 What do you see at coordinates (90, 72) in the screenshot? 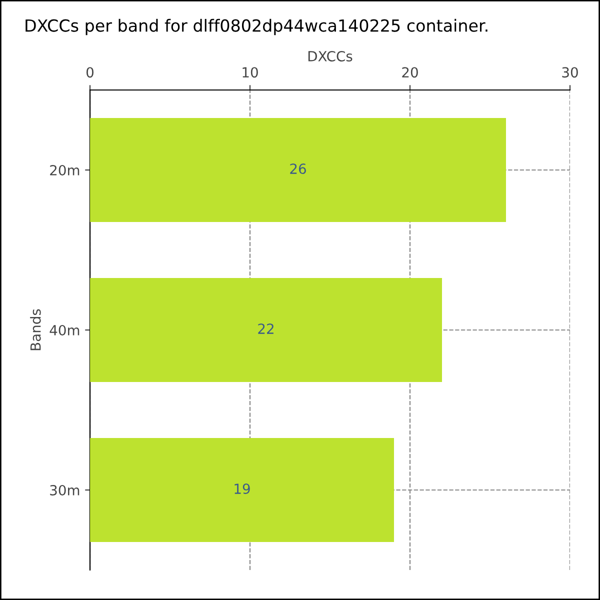
I see `x-tick-label: 0` at bounding box center [90, 72].